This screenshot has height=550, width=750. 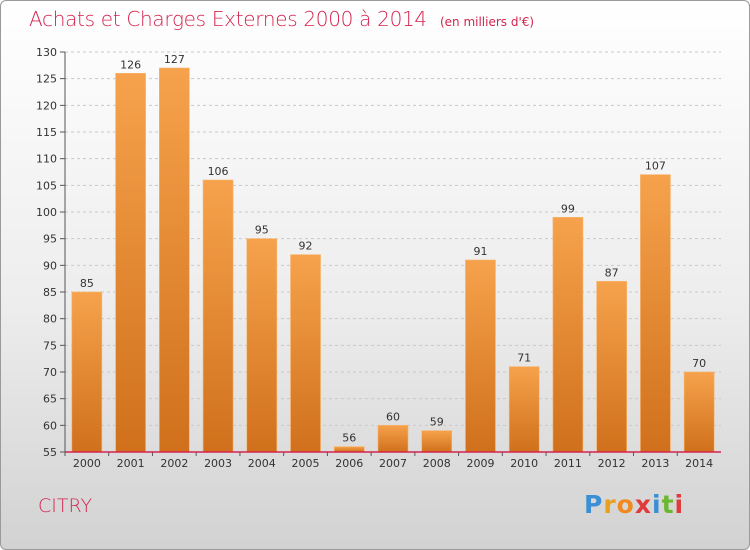 I want to click on x-tick-label: 2009, so click(x=480, y=463).